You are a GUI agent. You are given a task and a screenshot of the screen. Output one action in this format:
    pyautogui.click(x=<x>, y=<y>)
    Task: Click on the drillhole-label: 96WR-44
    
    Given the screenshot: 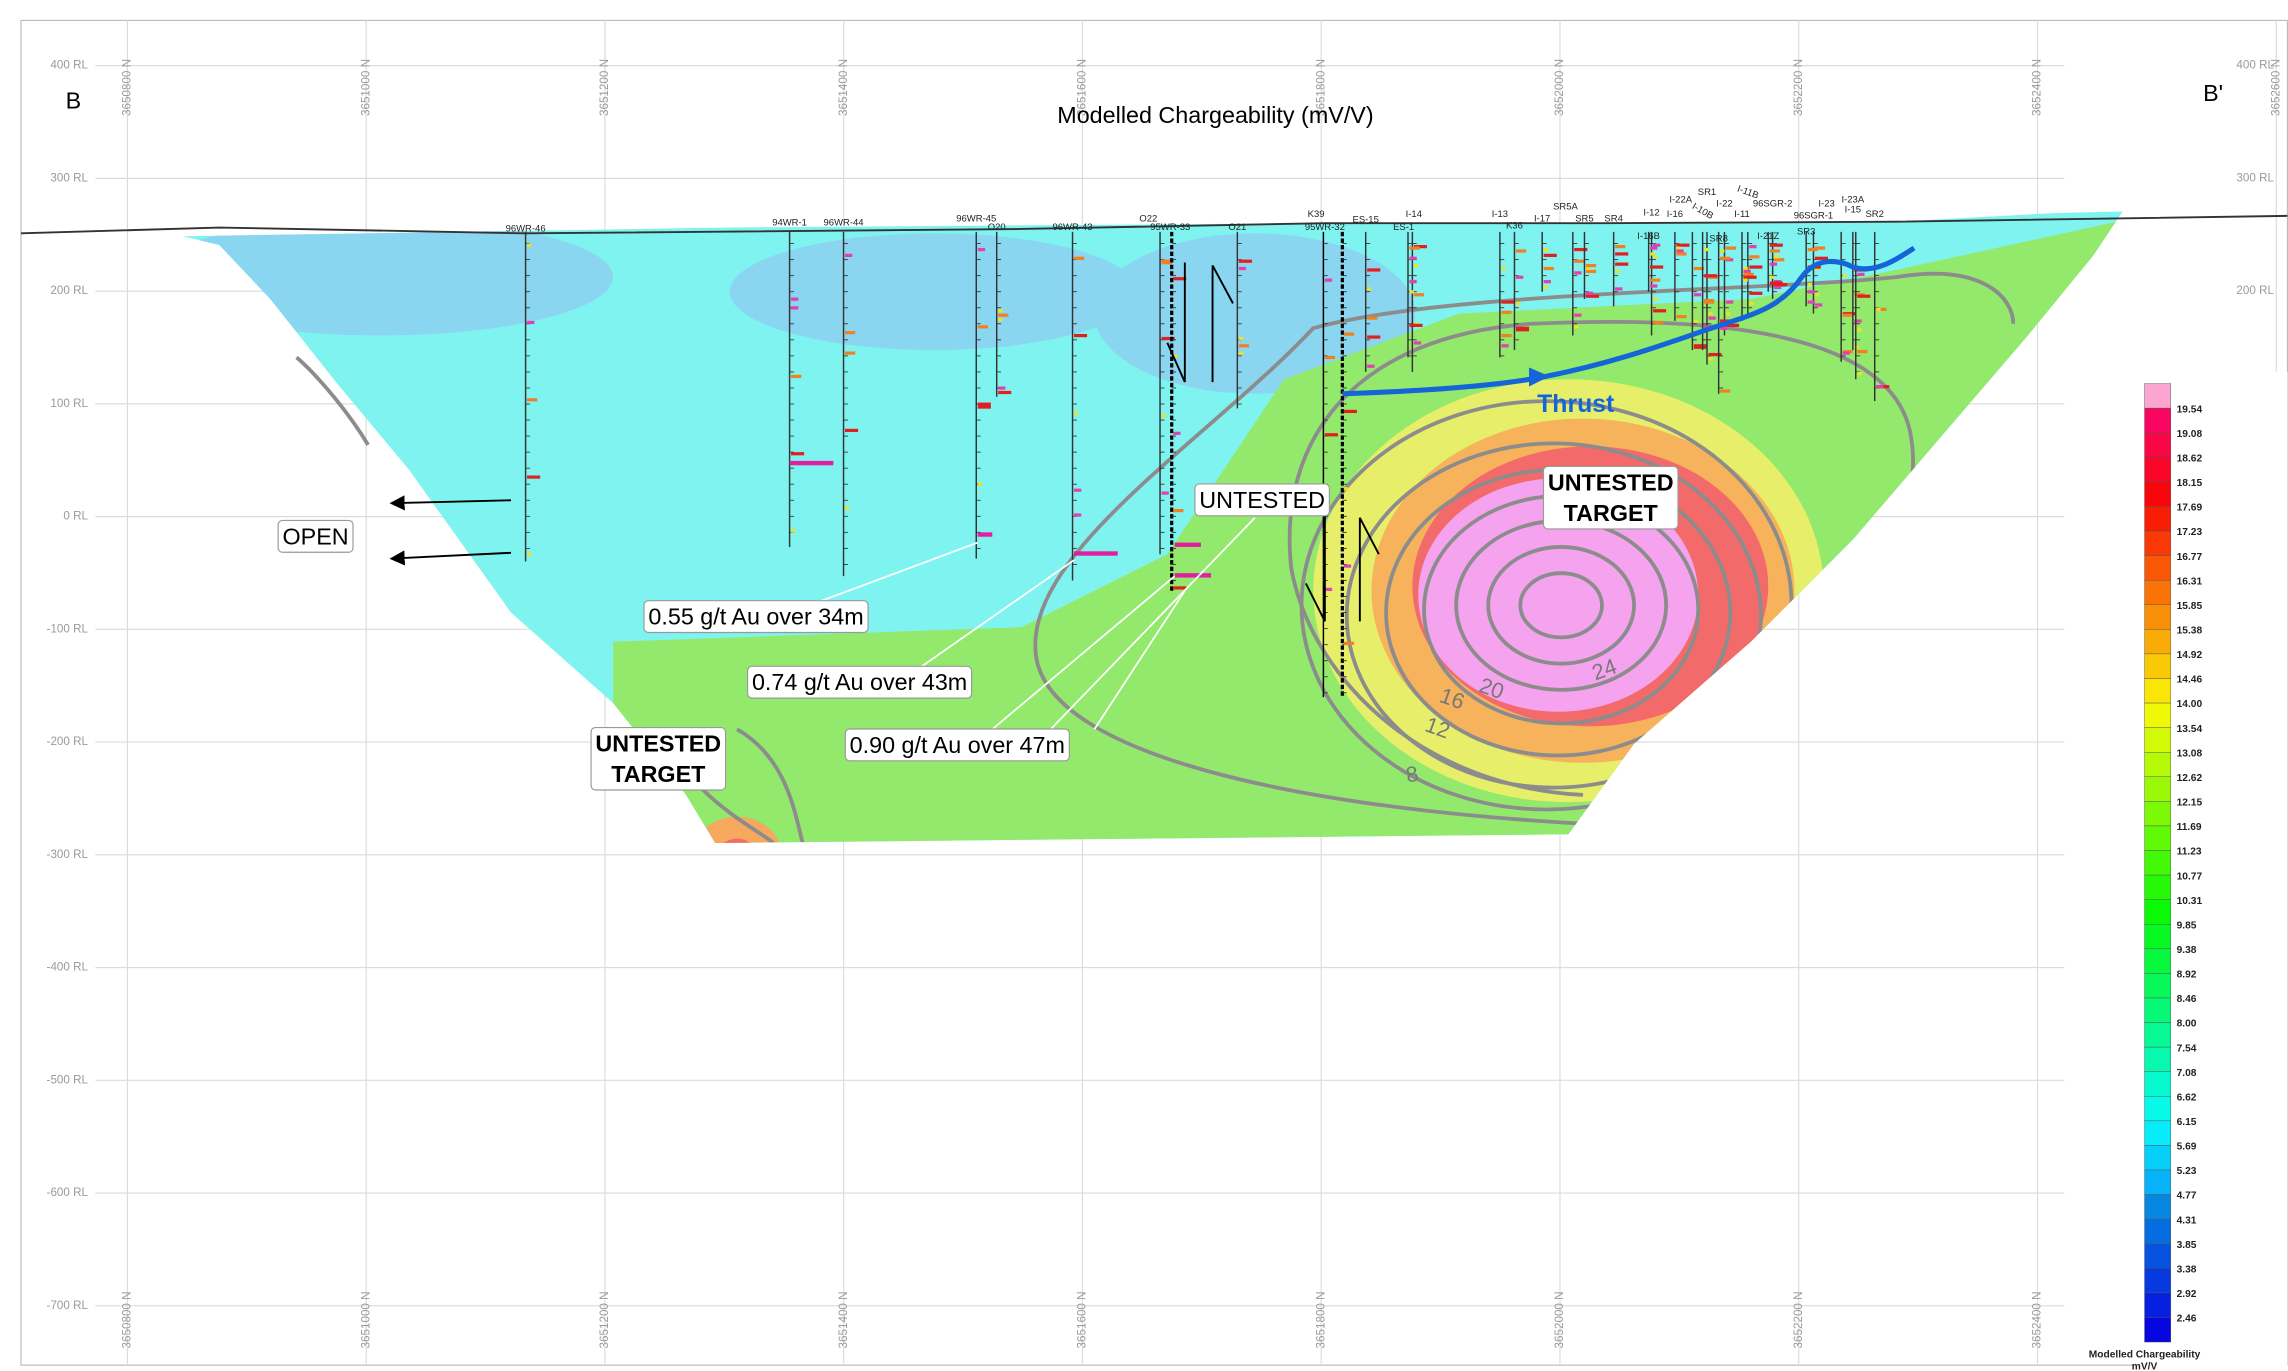 What is the action you would take?
    pyautogui.click(x=844, y=223)
    